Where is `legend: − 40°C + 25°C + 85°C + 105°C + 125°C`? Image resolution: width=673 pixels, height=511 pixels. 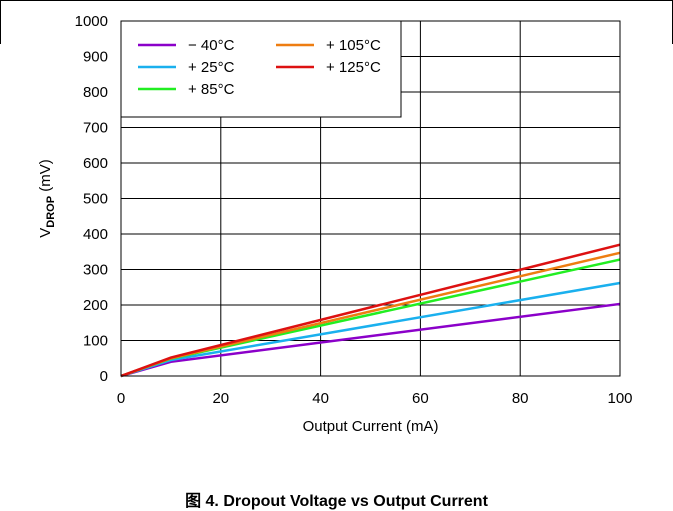 legend: − 40°C + 25°C + 85°C + 105°C + 125°C is located at coordinates (261, 69).